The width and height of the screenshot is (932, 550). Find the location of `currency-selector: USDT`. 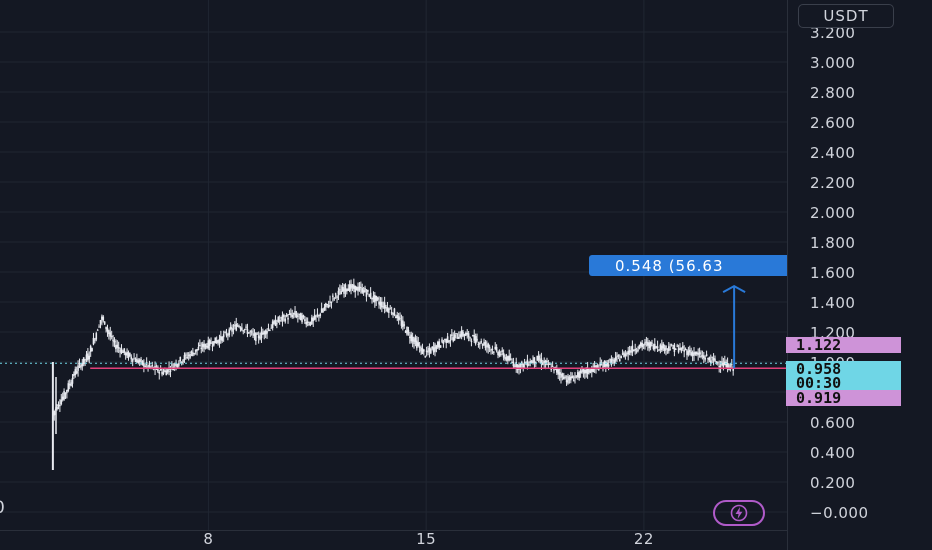

currency-selector: USDT is located at coordinates (846, 16).